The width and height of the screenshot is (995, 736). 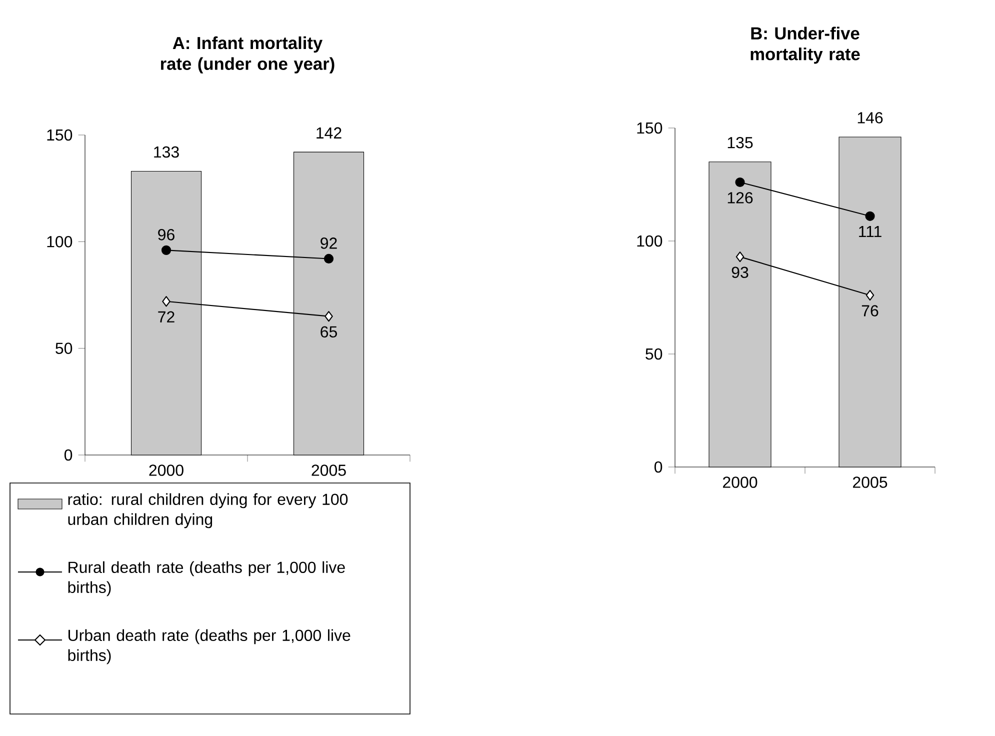 I want to click on chart-title: A: Infant mortality rate (under one year), so click(x=247, y=55).